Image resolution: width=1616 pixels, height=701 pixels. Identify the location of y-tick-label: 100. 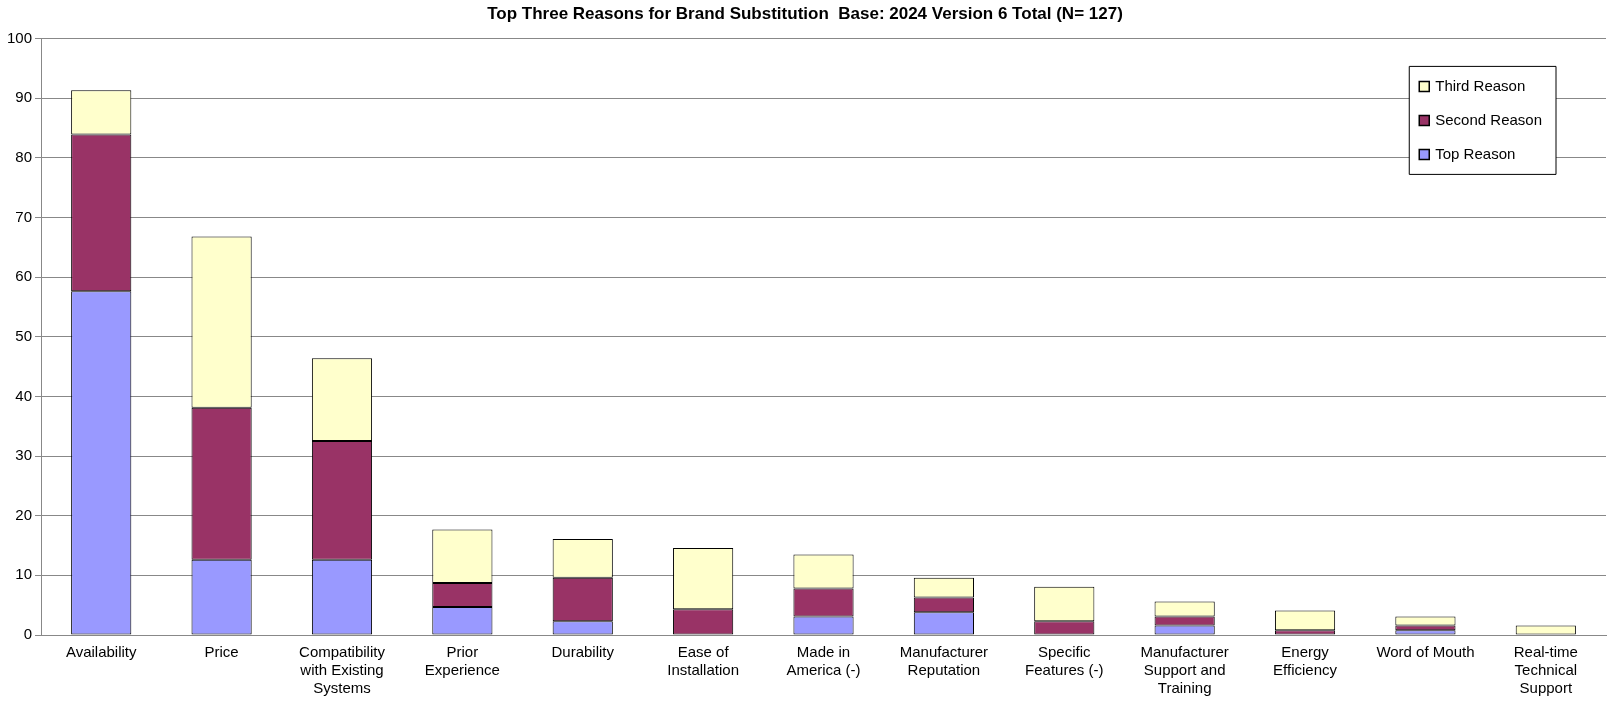
(20, 37).